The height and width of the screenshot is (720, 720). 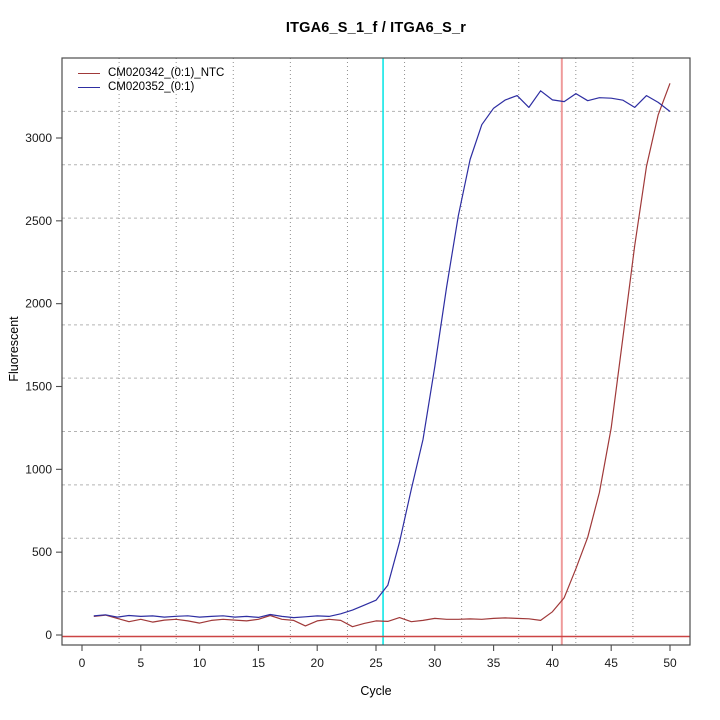 I want to click on legend-label: CM020352_(0:1), so click(x=151, y=87).